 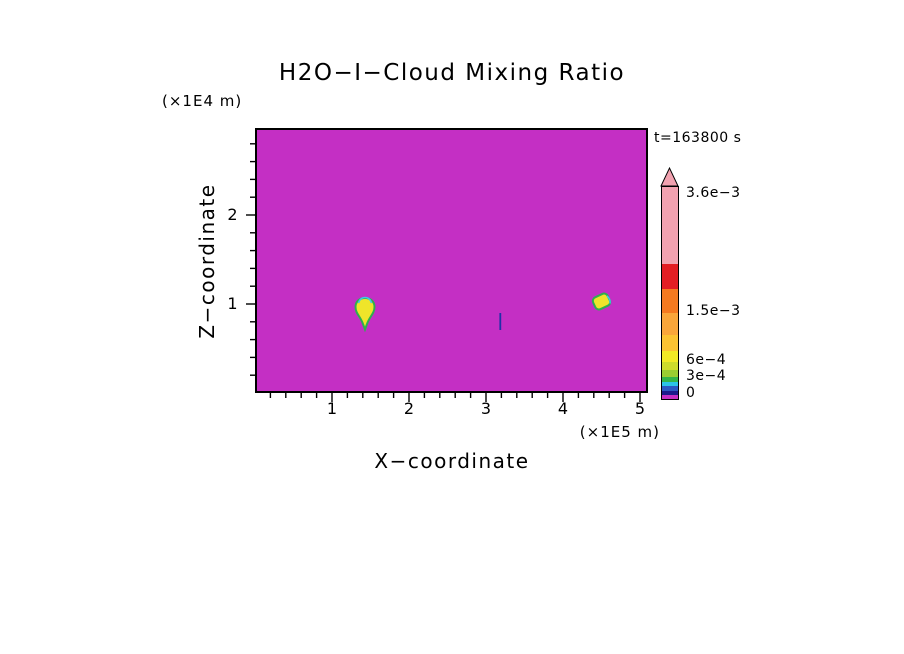 I want to click on z-tick-label-2: 2, so click(x=232, y=214).